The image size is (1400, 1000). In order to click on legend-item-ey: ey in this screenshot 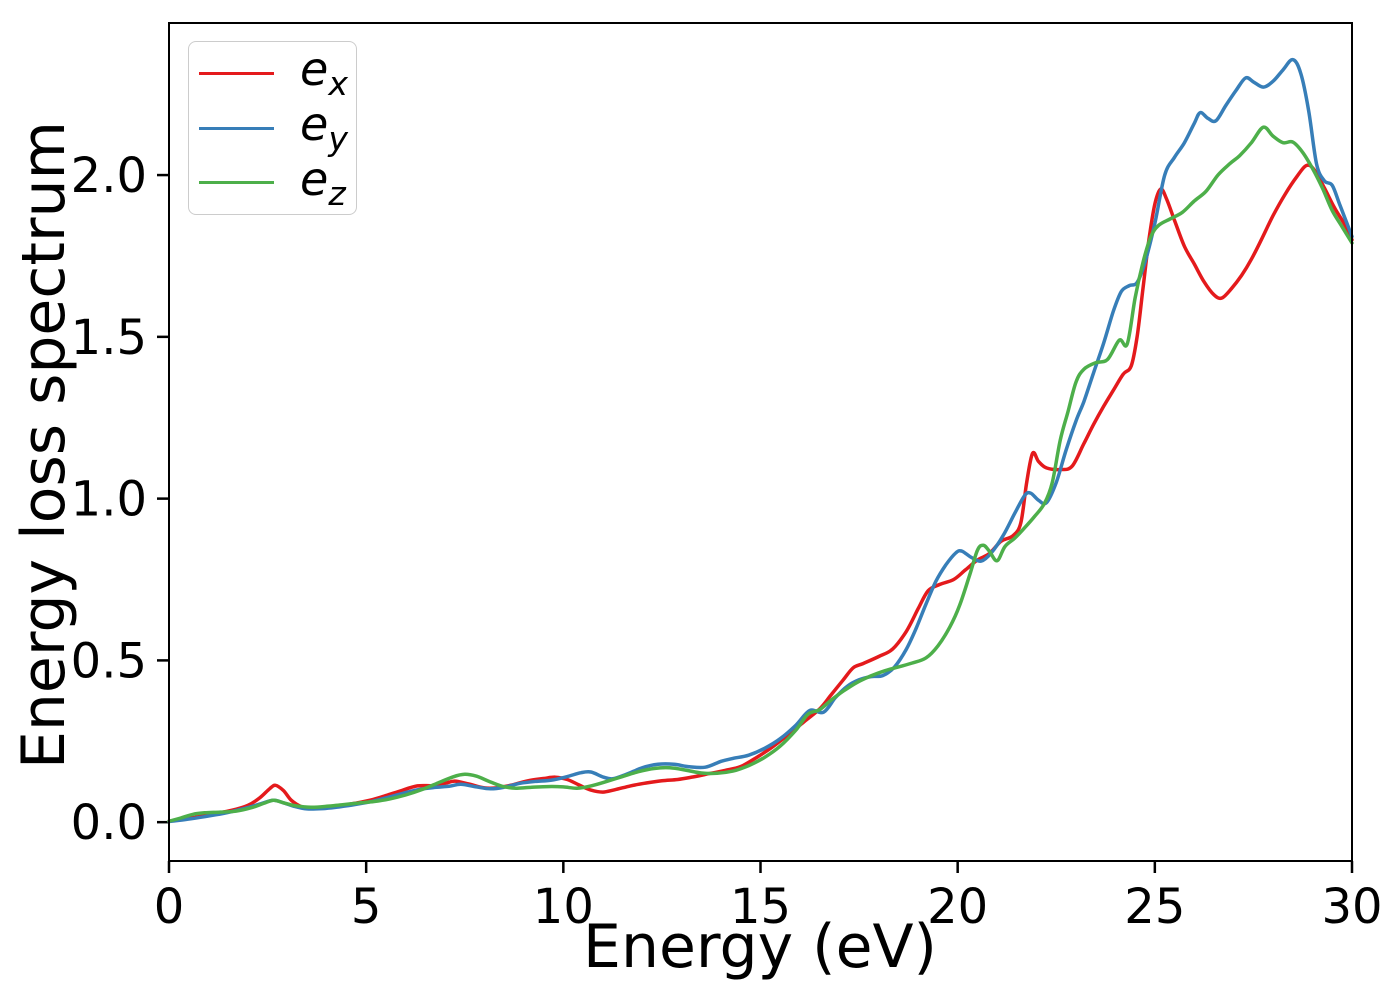, I will do `click(272, 128)`.